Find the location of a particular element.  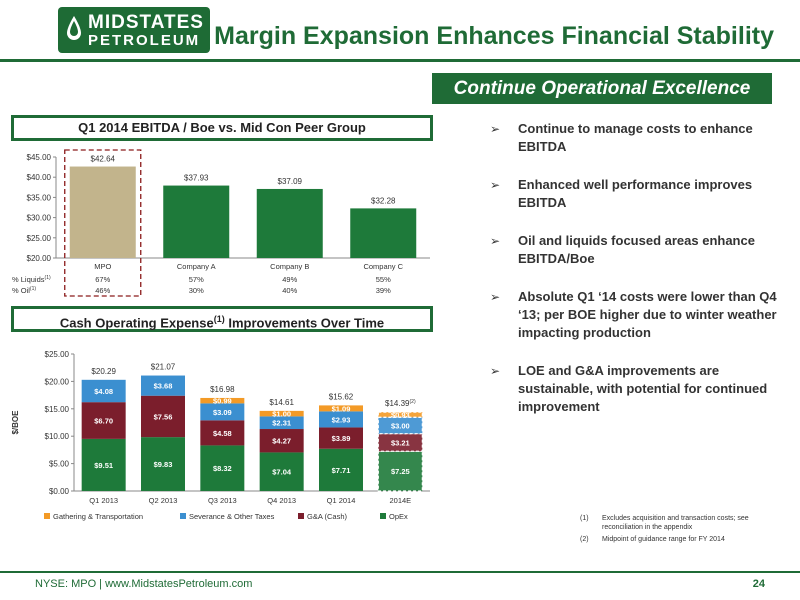

segment-label: $6.70 is located at coordinates (103, 421).